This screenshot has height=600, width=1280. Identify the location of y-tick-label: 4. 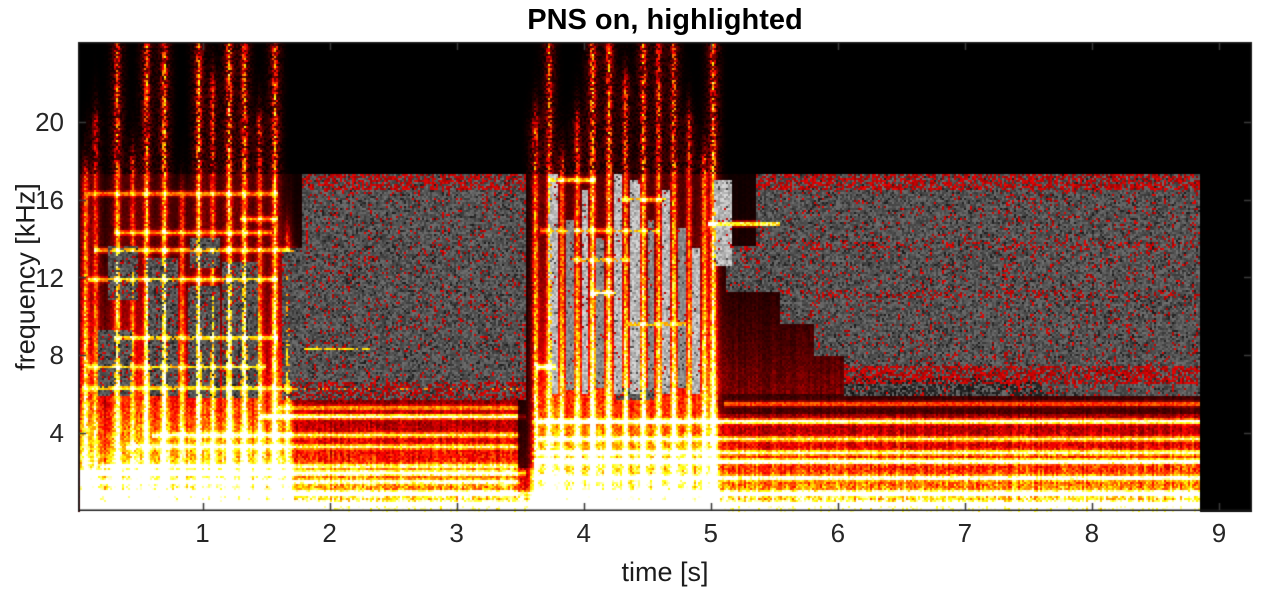
(56, 433).